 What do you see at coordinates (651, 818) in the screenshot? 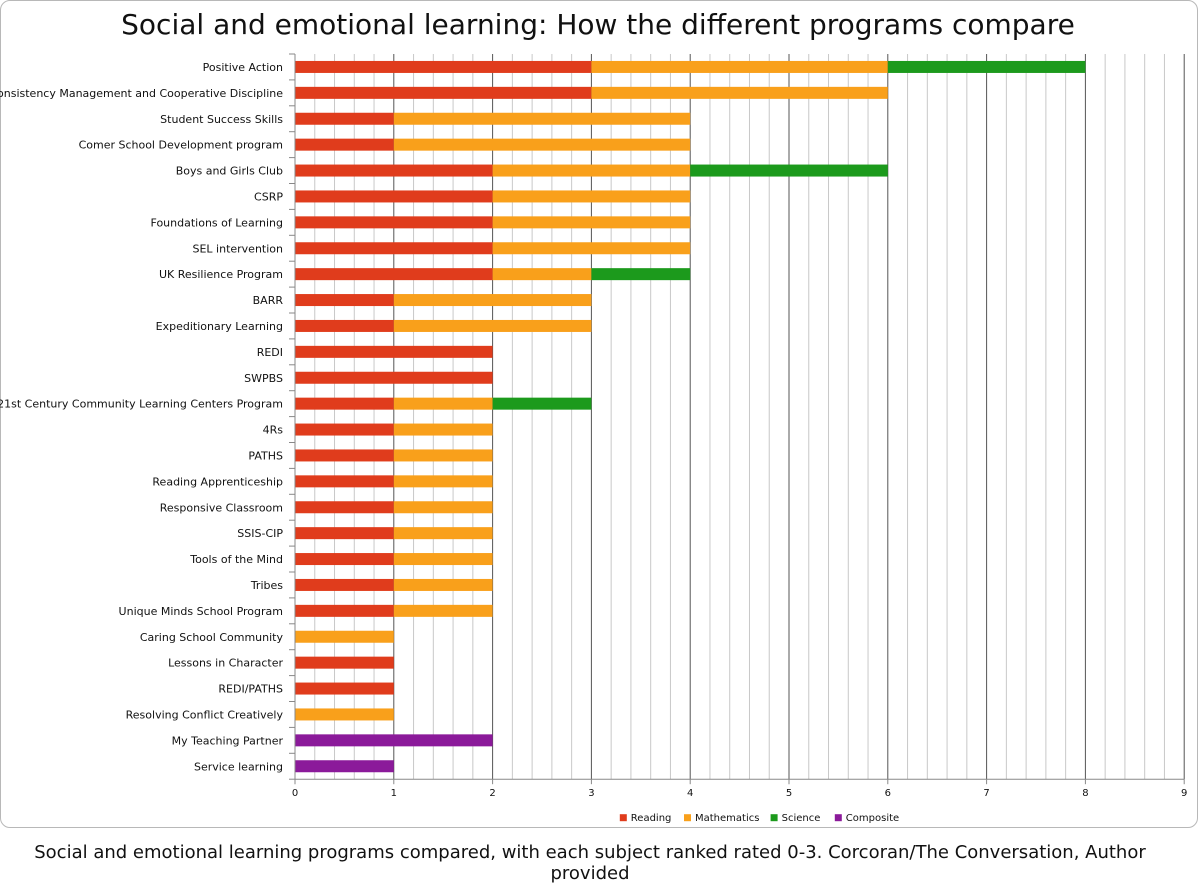
I see `legend-label: Reading` at bounding box center [651, 818].